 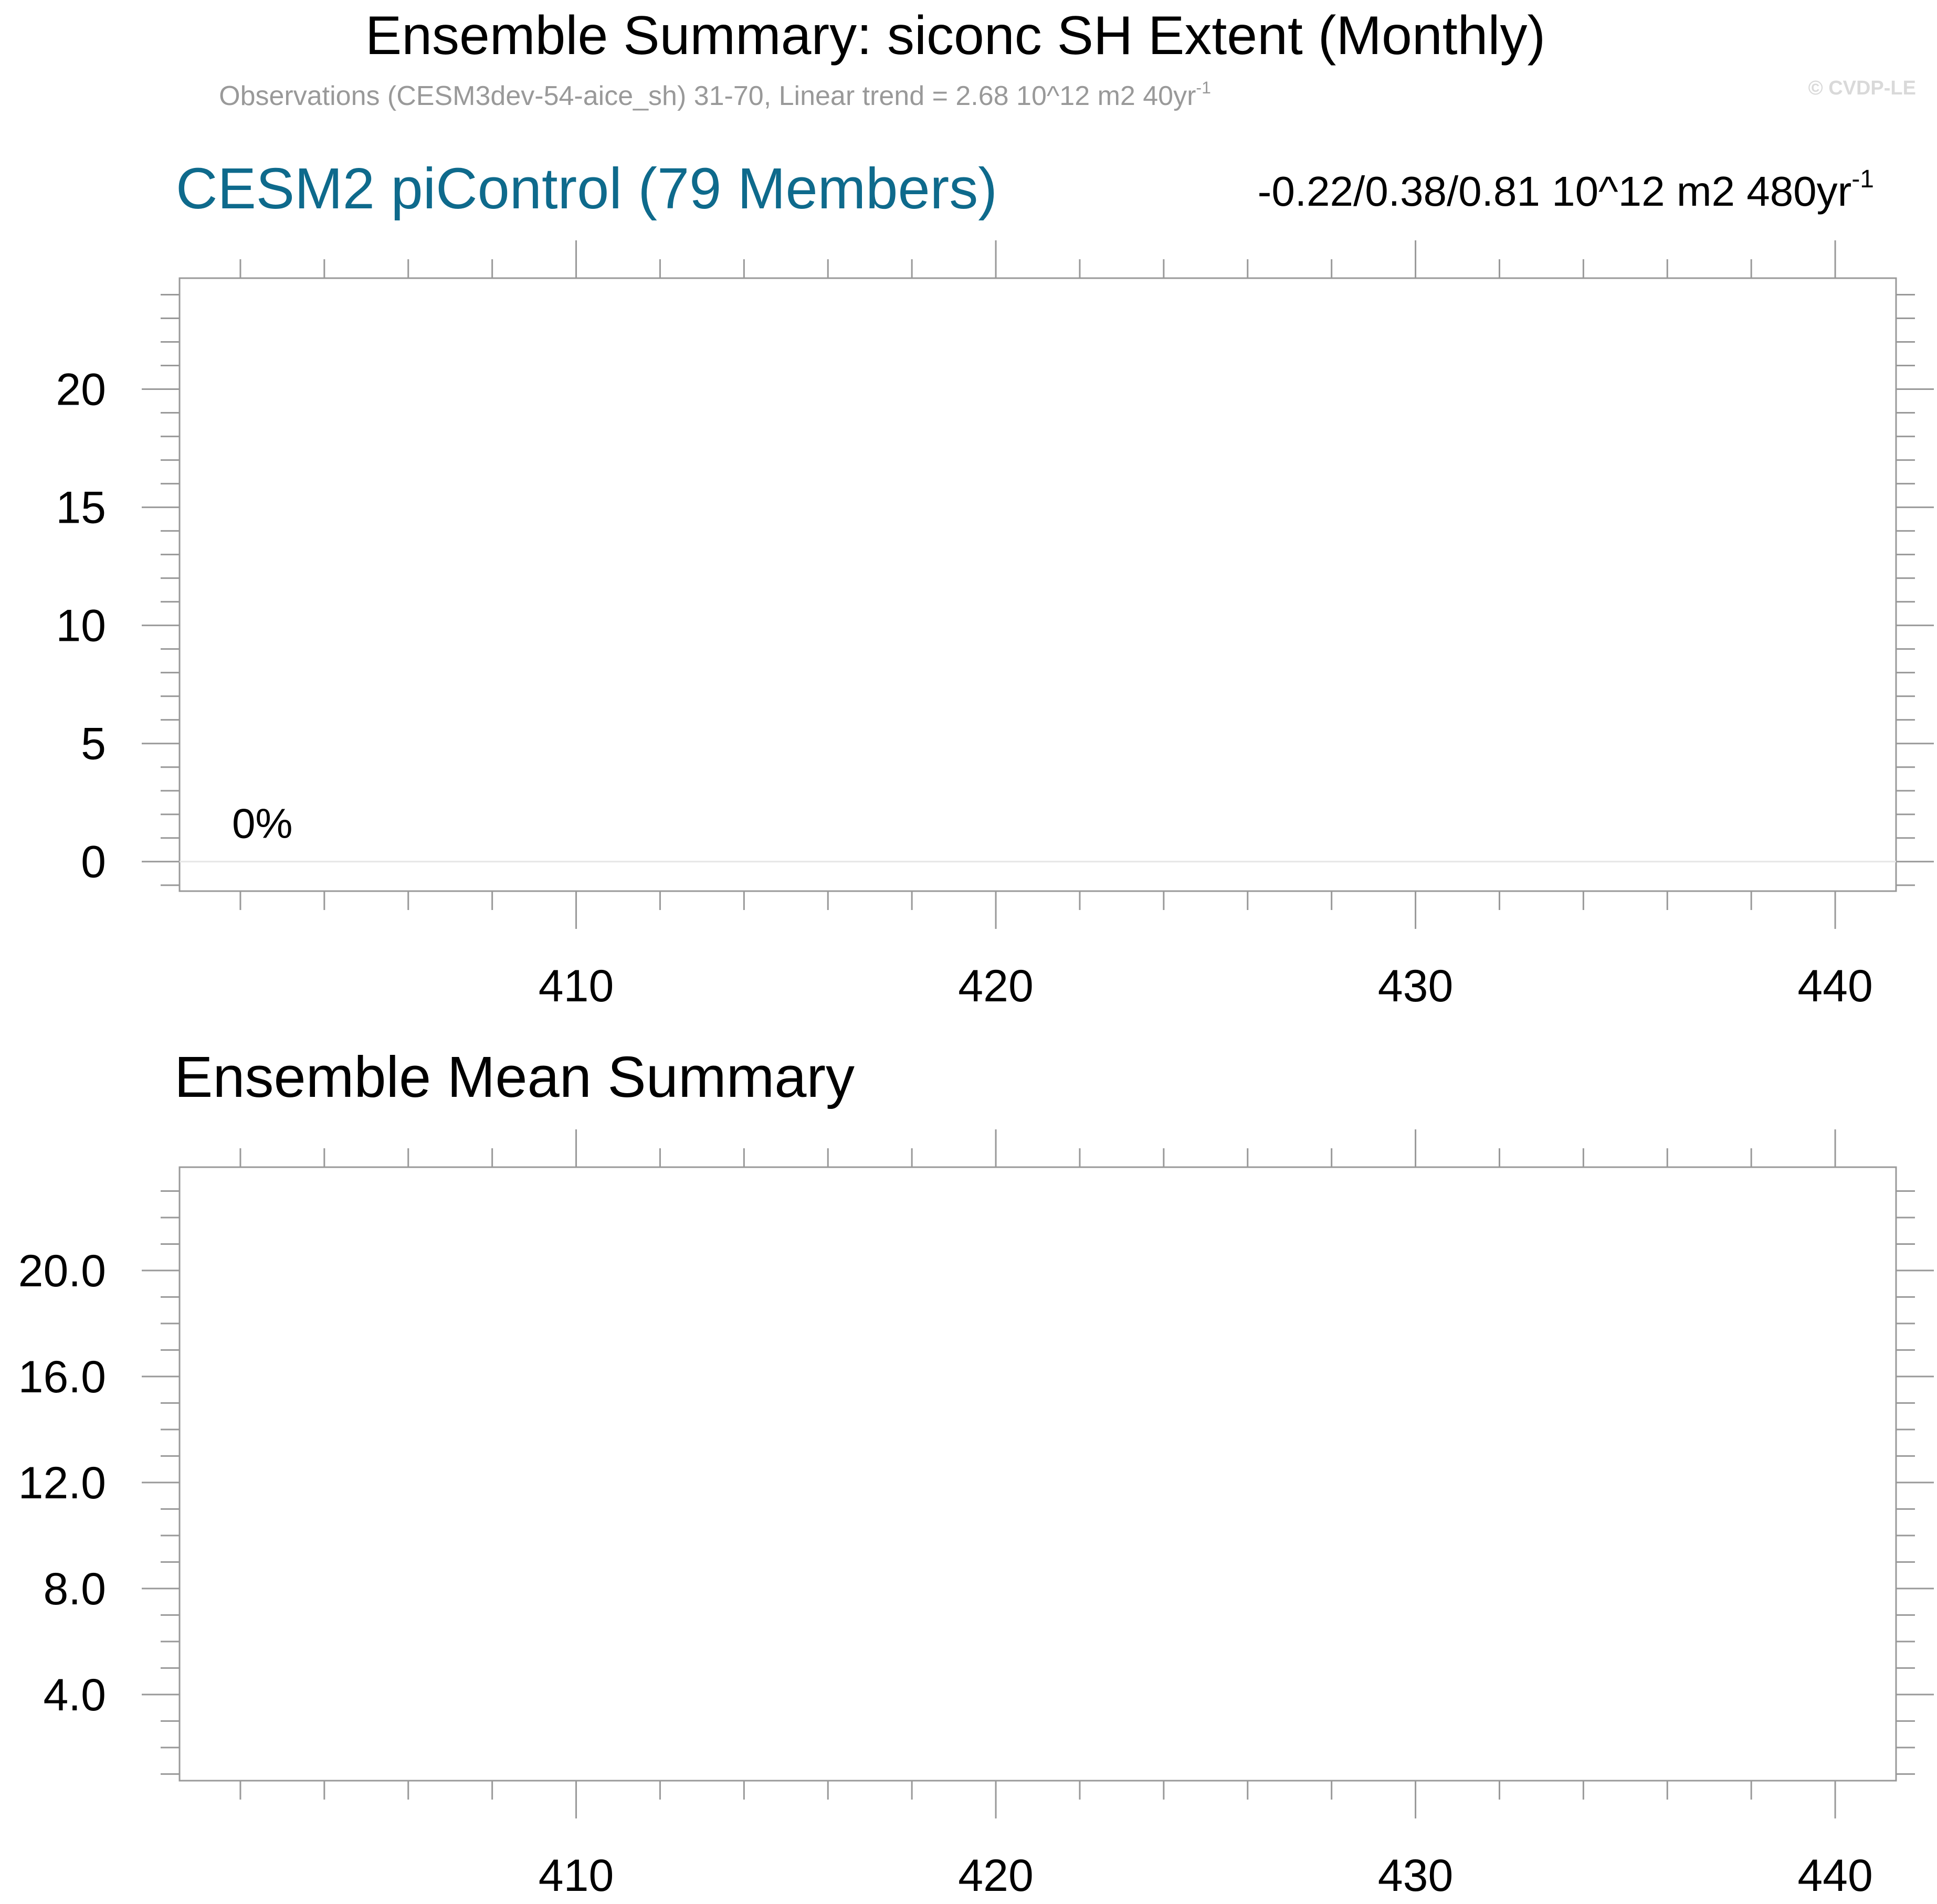 I want to click on y-tick-label: 10, so click(x=81, y=626).